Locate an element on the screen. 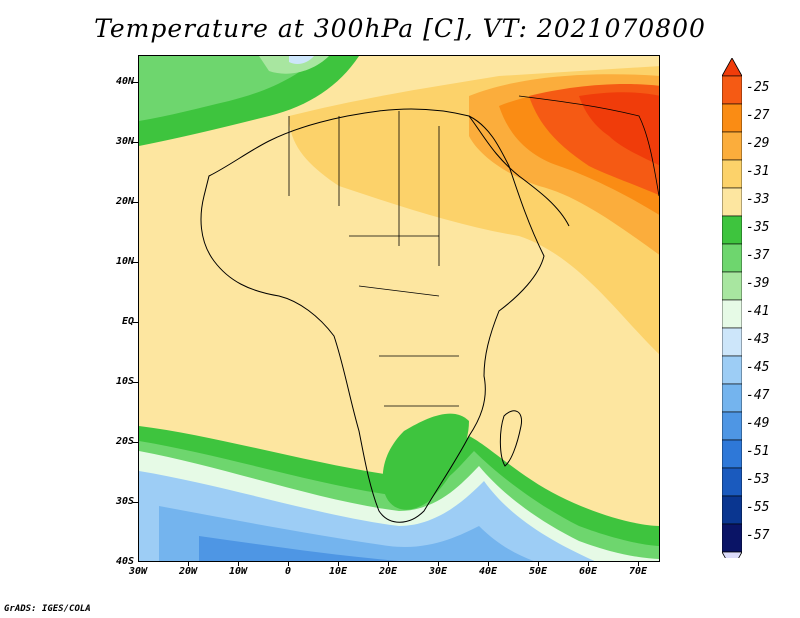 Image resolution: width=800 pixels, height=618 pixels. lat-label: 10N is located at coordinates (124, 261).